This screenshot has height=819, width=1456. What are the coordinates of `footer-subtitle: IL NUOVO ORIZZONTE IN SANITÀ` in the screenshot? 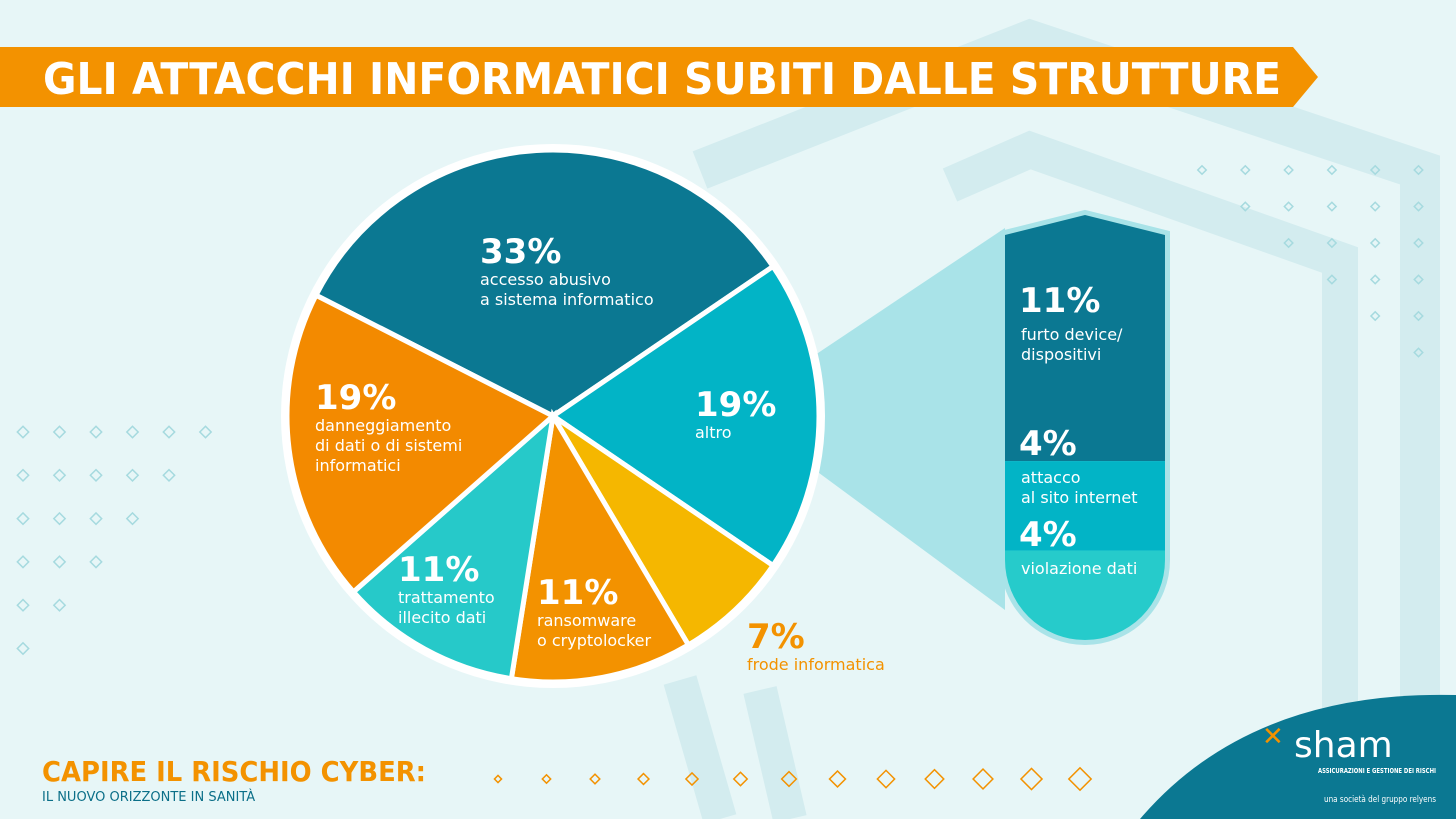 It's located at (148, 797).